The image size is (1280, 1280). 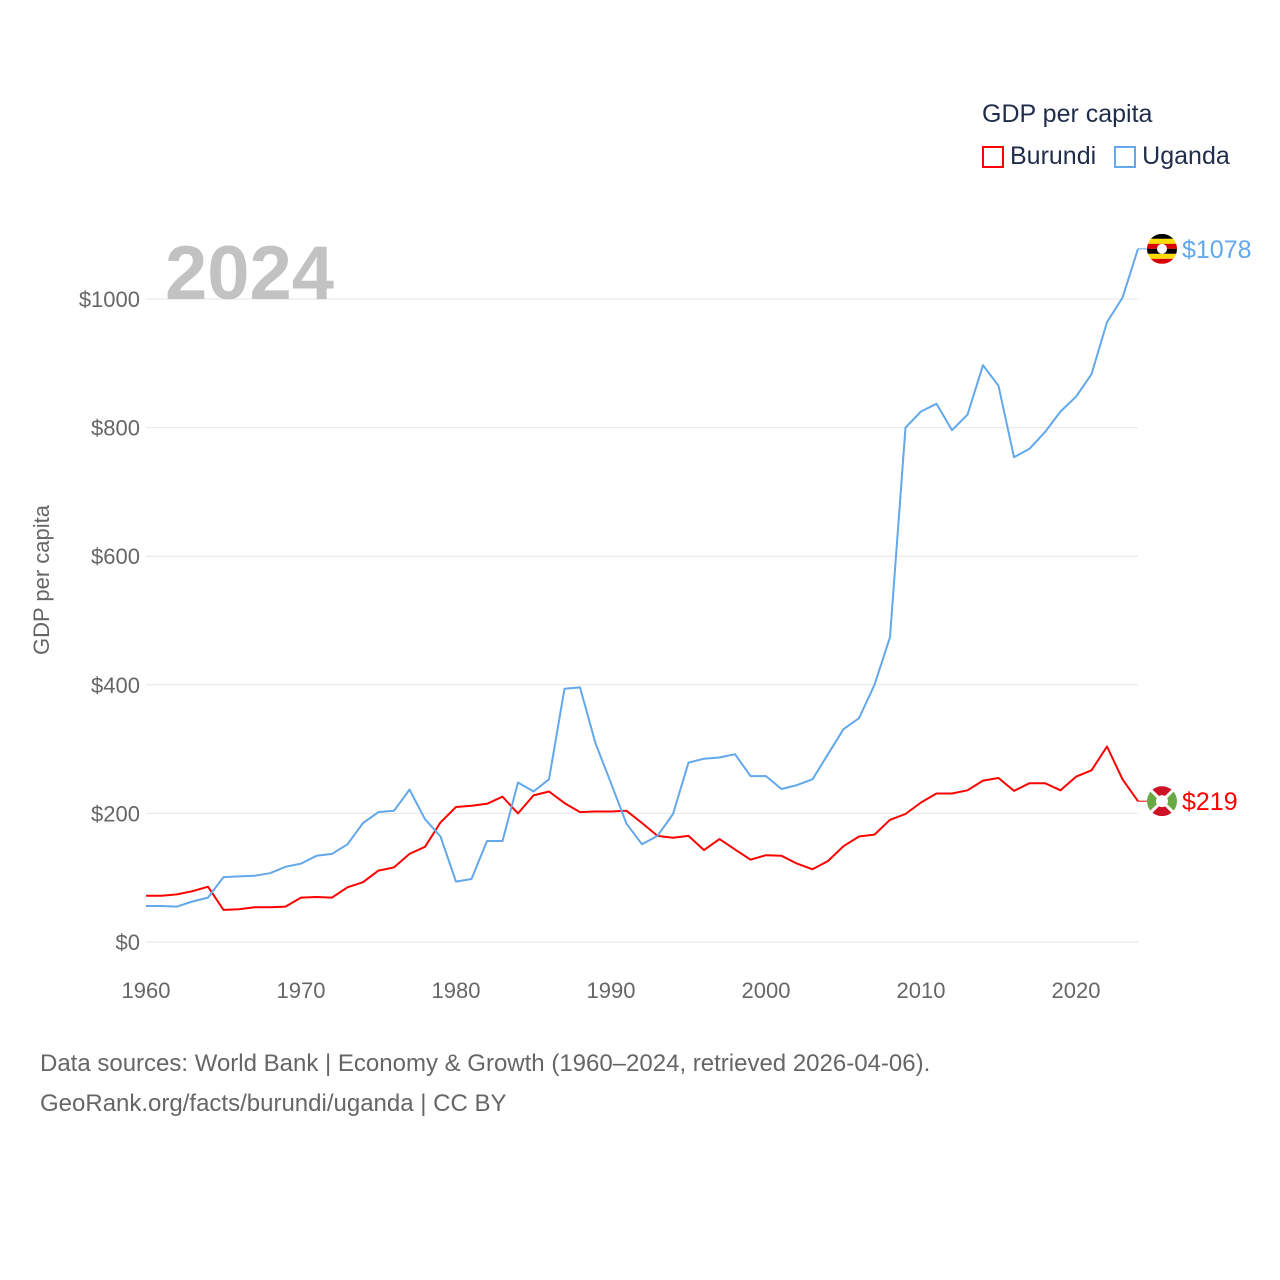 What do you see at coordinates (642, 828) in the screenshot?
I see `series-line-burundi` at bounding box center [642, 828].